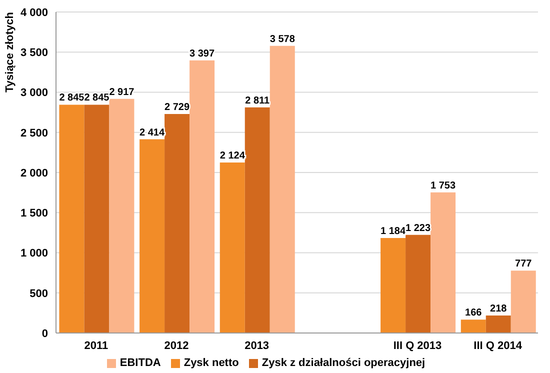 This screenshot has height=373, width=550. I want to click on data-label: 2 917, so click(122, 92).